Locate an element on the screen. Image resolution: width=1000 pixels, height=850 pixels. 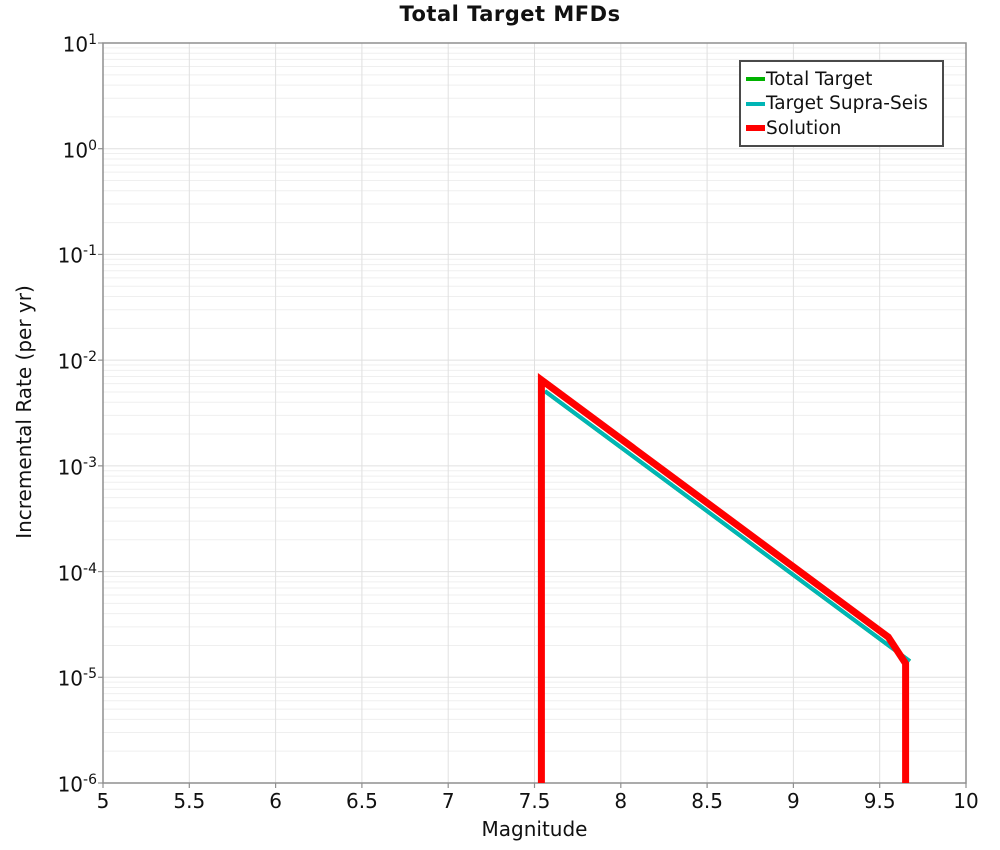
legend-label-solution: Solution is located at coordinates (804, 128).